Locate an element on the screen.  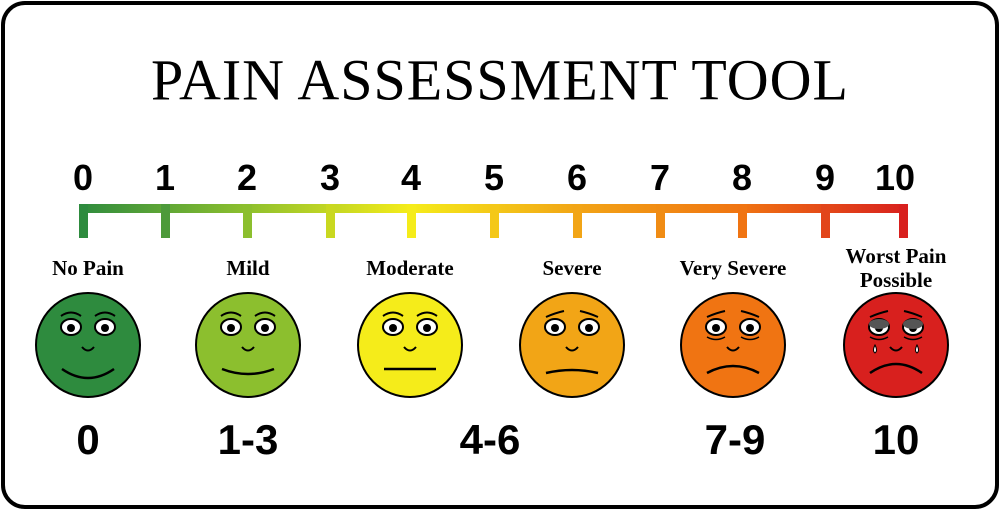
scale-number: 6 is located at coordinates (577, 177).